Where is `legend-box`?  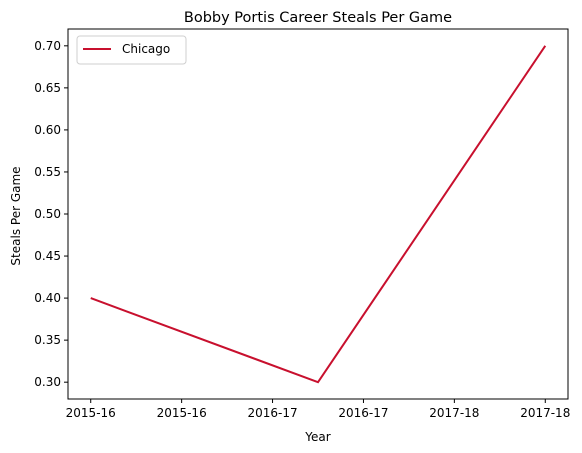 legend-box is located at coordinates (131, 50).